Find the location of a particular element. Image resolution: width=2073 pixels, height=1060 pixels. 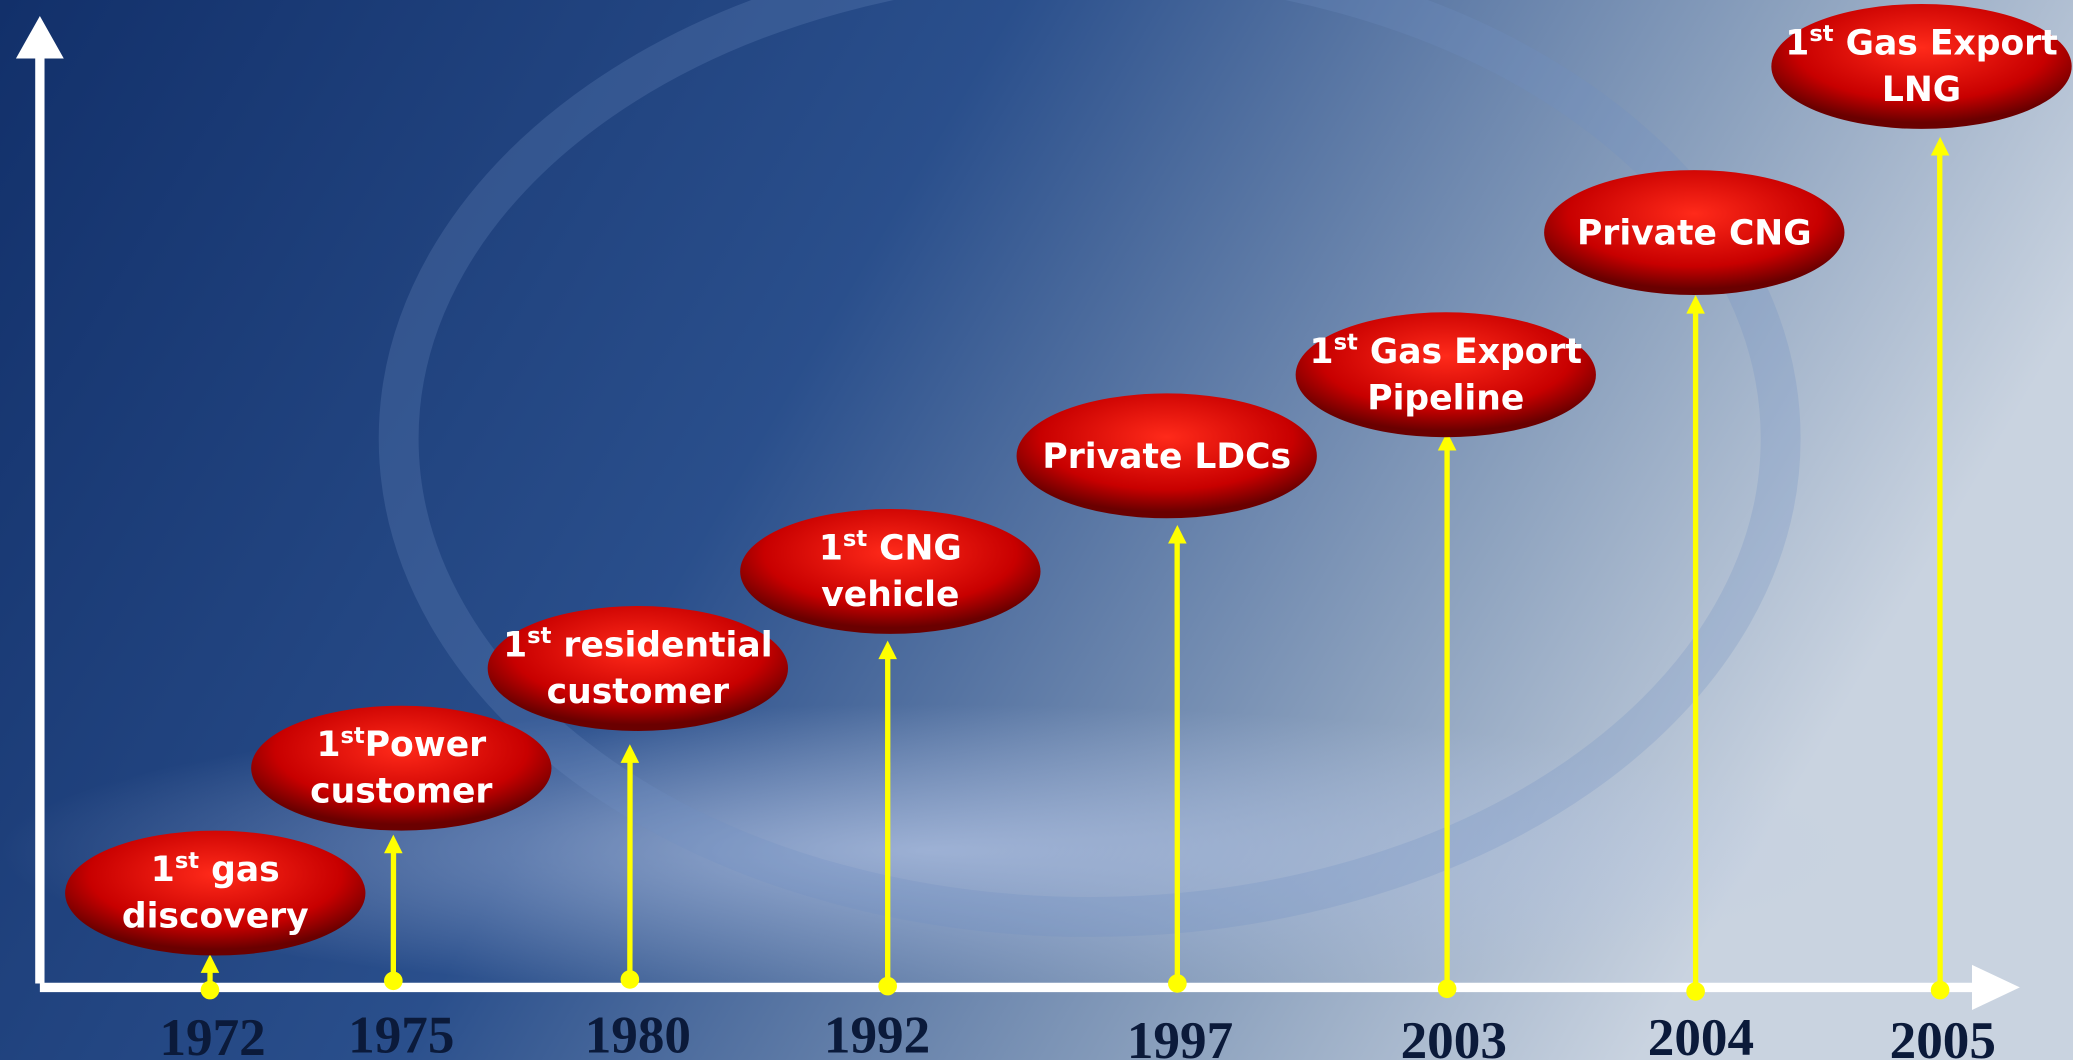

event-label: Private LDCs is located at coordinates (1166, 457).